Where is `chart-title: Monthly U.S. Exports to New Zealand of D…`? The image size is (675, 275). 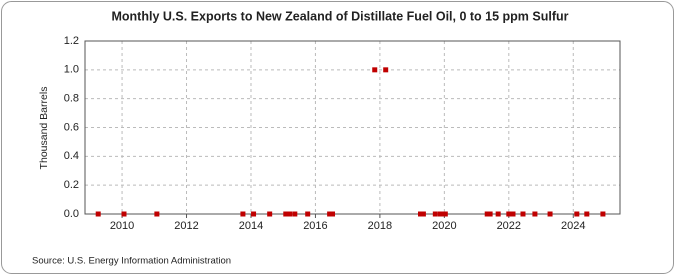
chart-title: Monthly U.S. Exports to New Zealand of D… is located at coordinates (340, 16).